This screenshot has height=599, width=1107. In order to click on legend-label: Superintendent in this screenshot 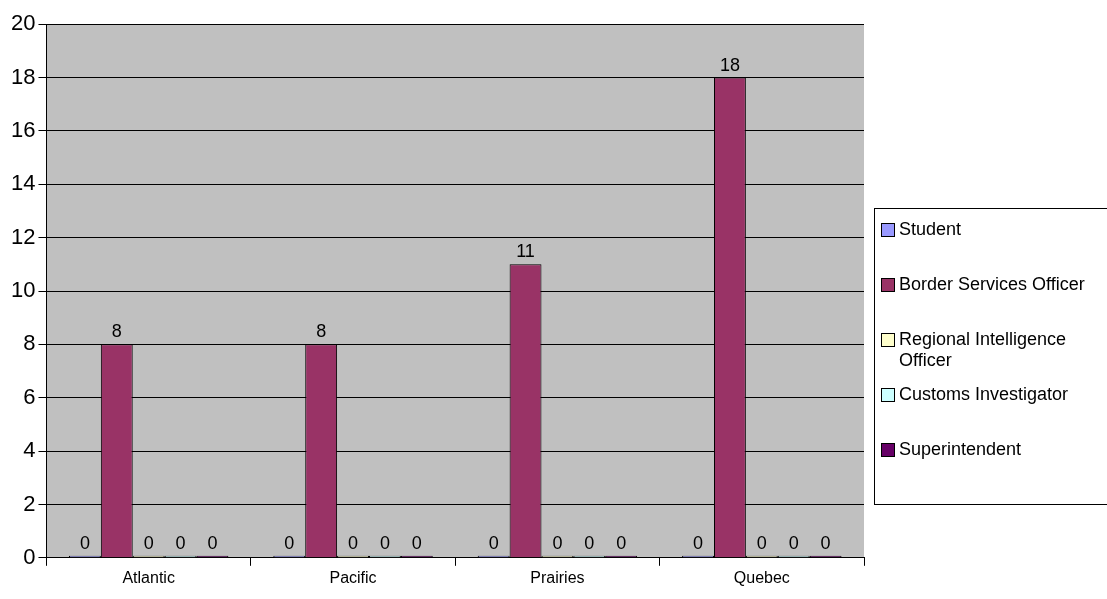, I will do `click(960, 449)`.